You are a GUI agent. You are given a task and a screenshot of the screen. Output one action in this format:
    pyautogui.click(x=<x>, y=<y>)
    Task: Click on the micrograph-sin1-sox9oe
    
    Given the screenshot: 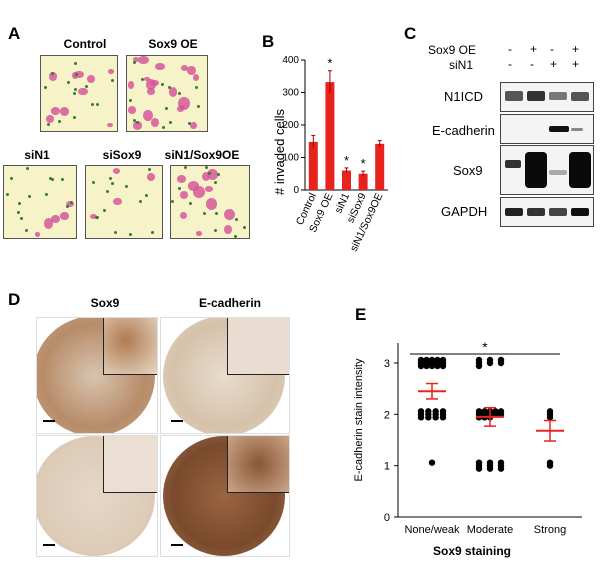 What is the action you would take?
    pyautogui.click(x=210, y=202)
    